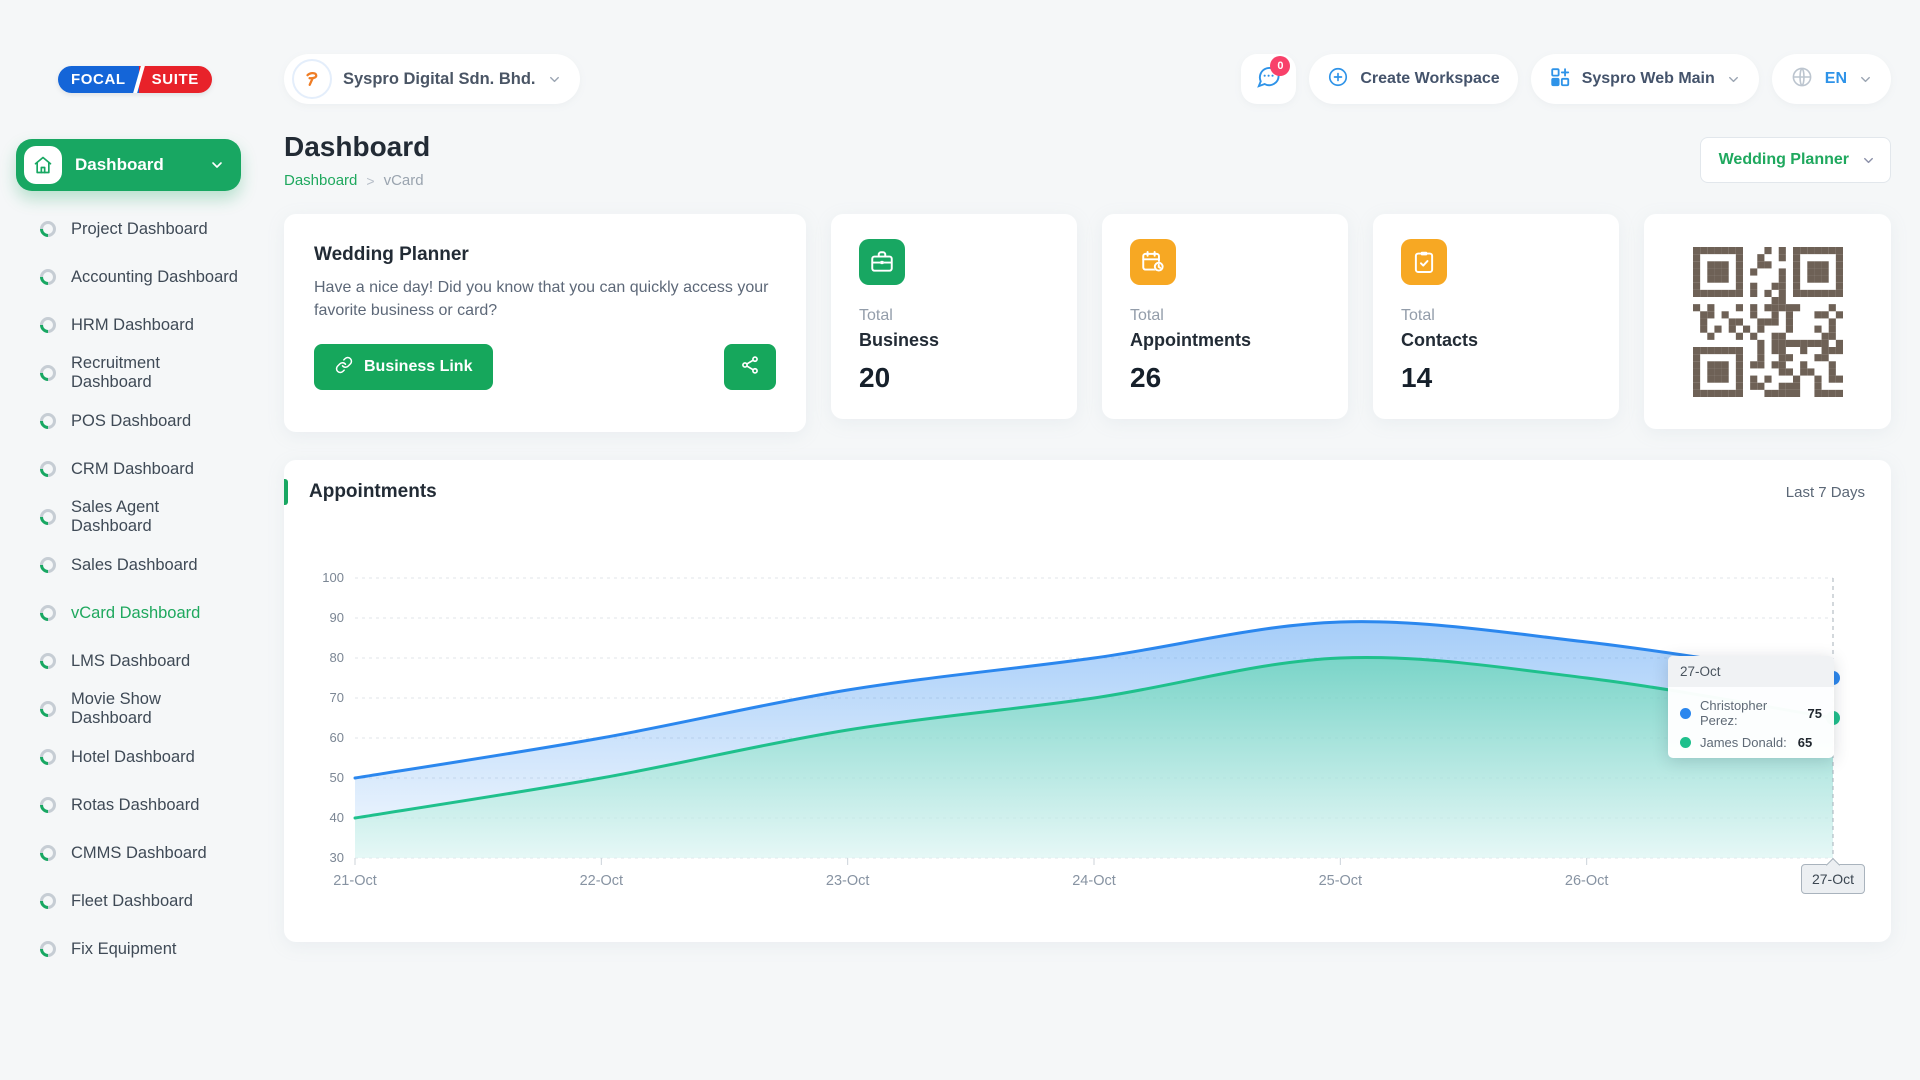  Describe the element at coordinates (128, 613) in the screenshot. I see `sidebar-item-vcard-dashboard: vCard Dashboard` at that location.